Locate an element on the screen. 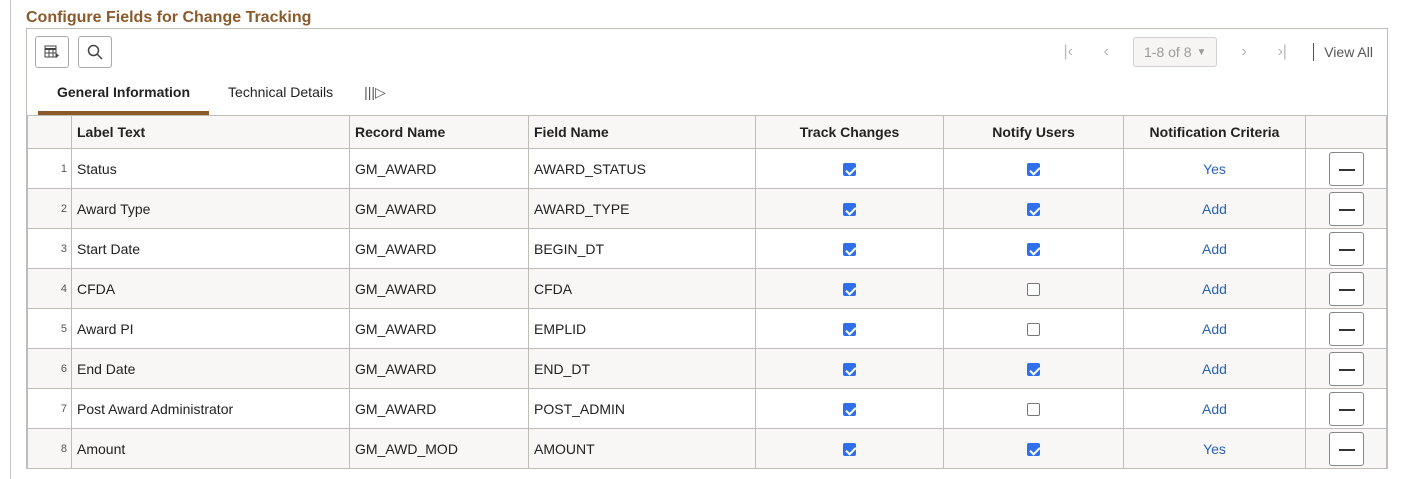  field-name: END_DT is located at coordinates (642, 368).